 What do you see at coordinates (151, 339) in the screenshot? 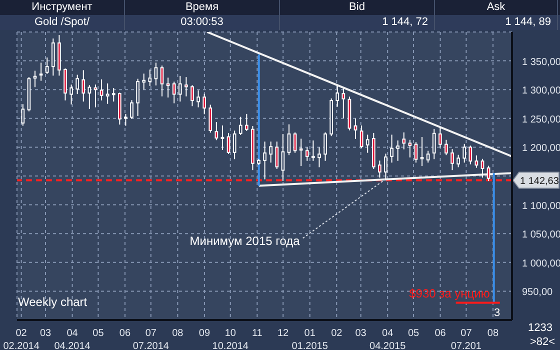
I see `x-tick-label: 07 07.2014` at bounding box center [151, 339].